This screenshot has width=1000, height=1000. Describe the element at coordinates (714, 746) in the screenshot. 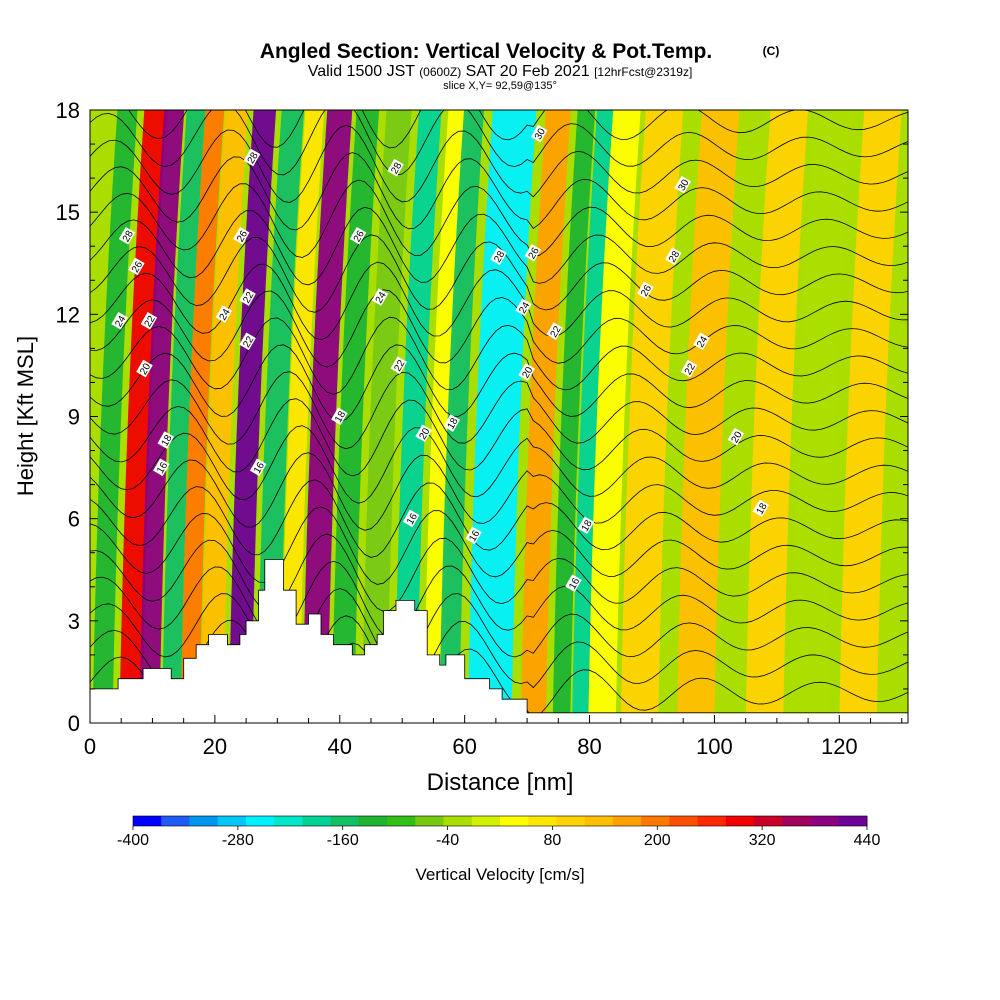

I see `x-tick-label: 100` at that location.